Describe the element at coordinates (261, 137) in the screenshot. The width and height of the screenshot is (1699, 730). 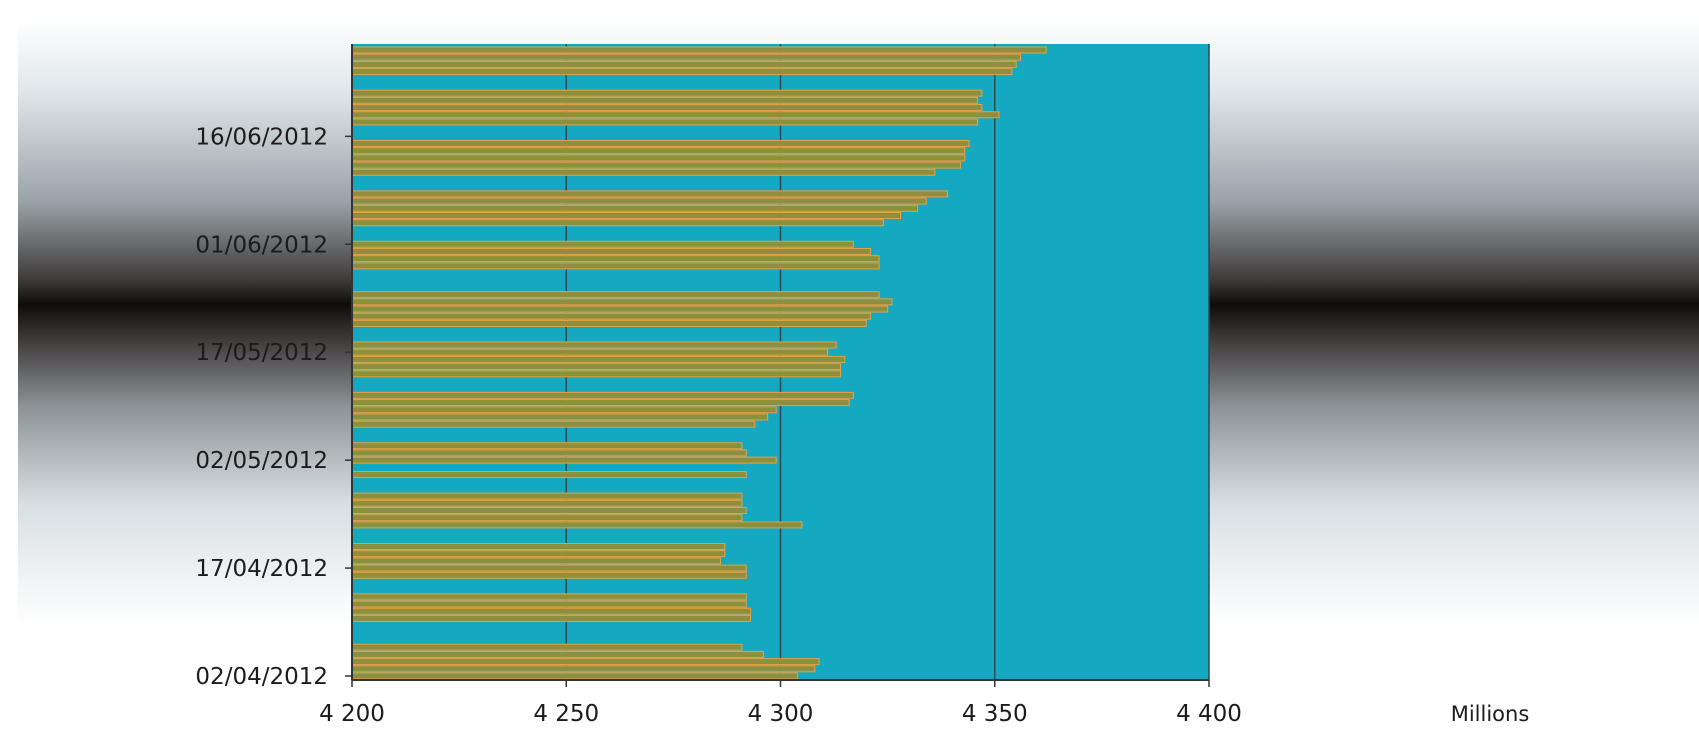
I see `y-tick-label: 16/06/2012` at that location.